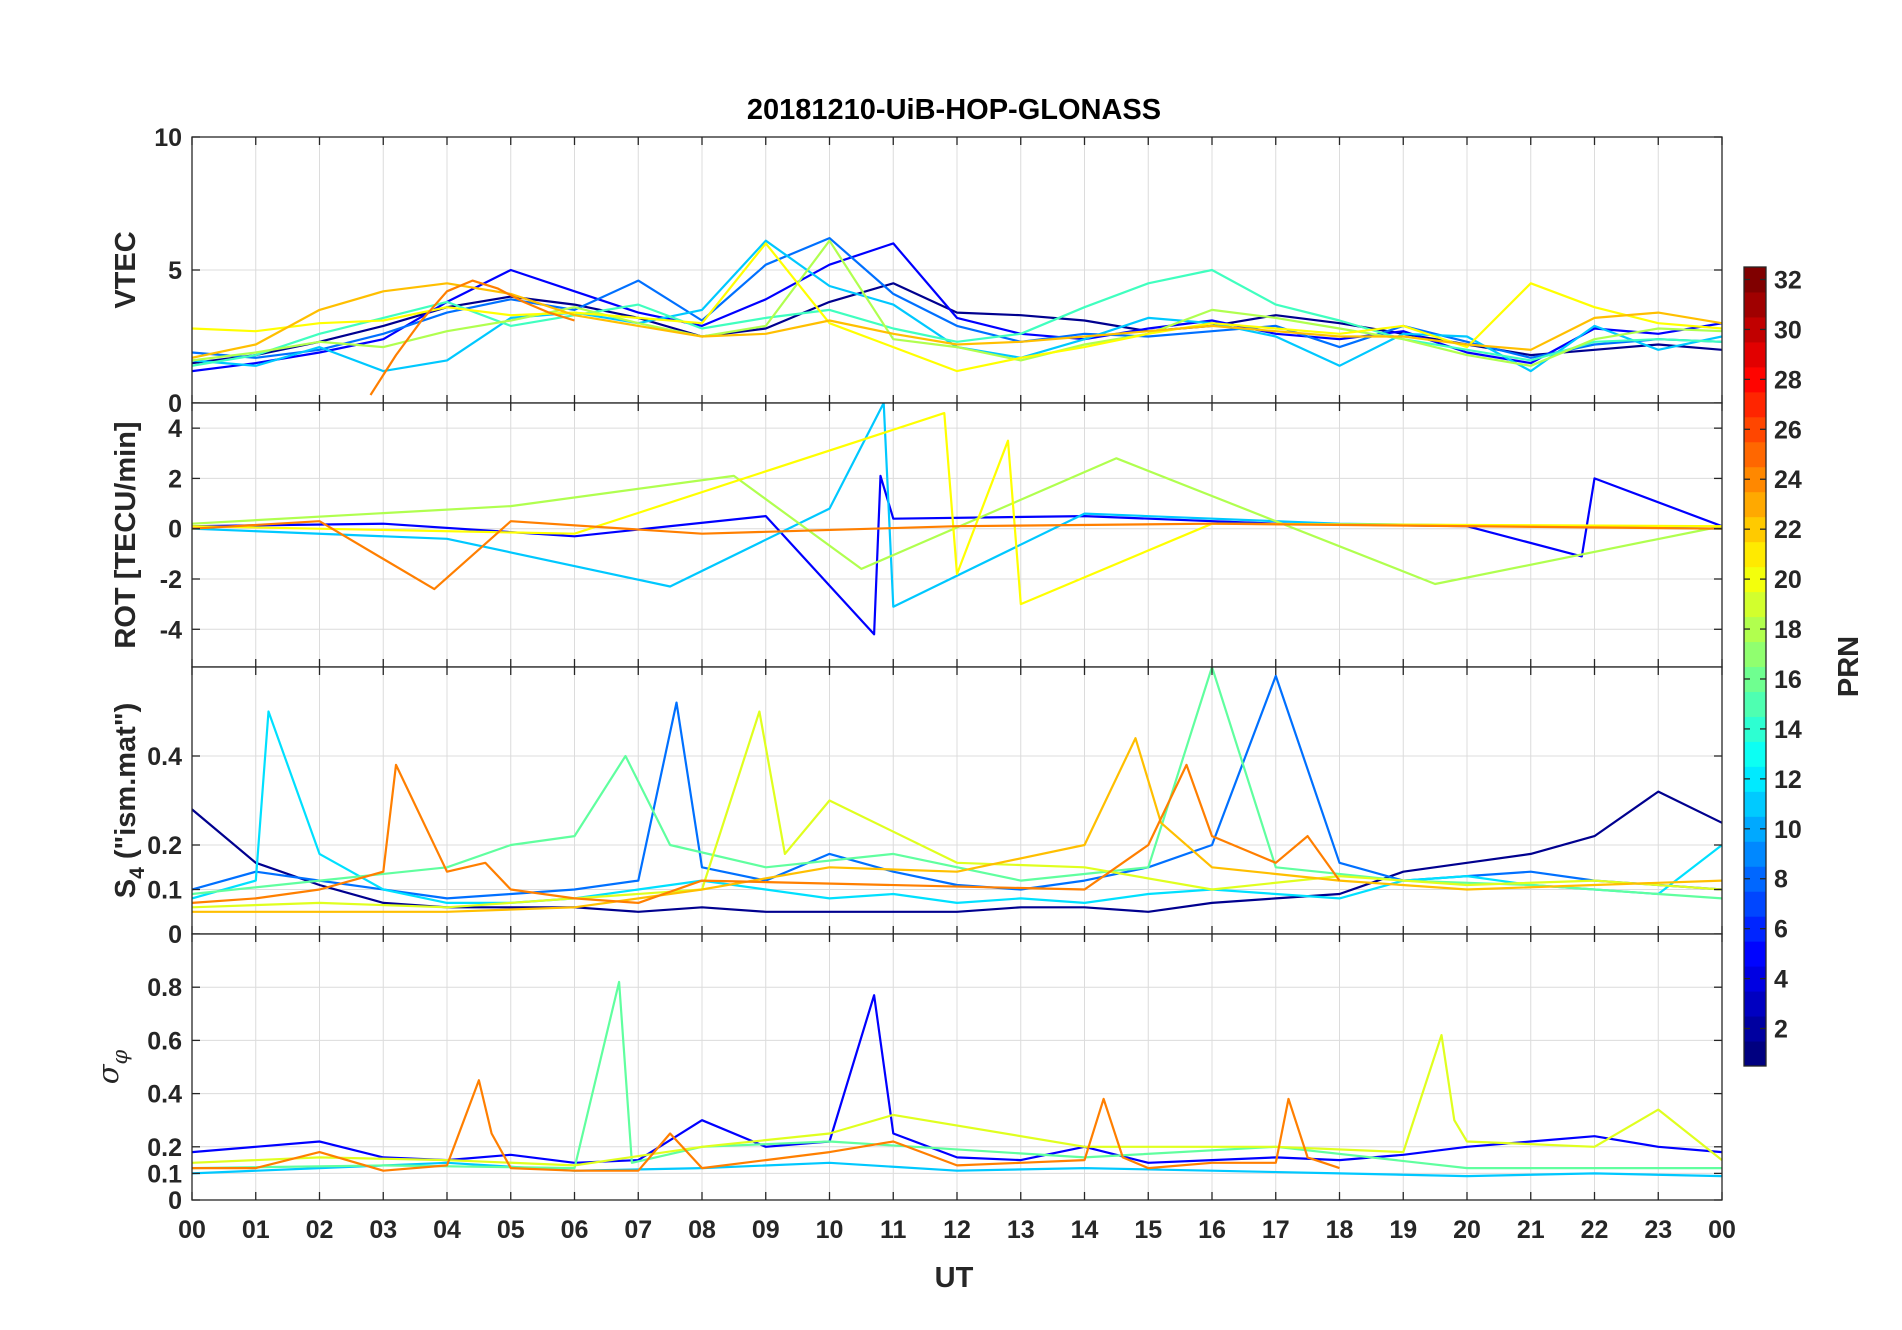 This screenshot has height=1330, width=1902. I want to click on x-tick-label: 18, so click(1340, 1230).